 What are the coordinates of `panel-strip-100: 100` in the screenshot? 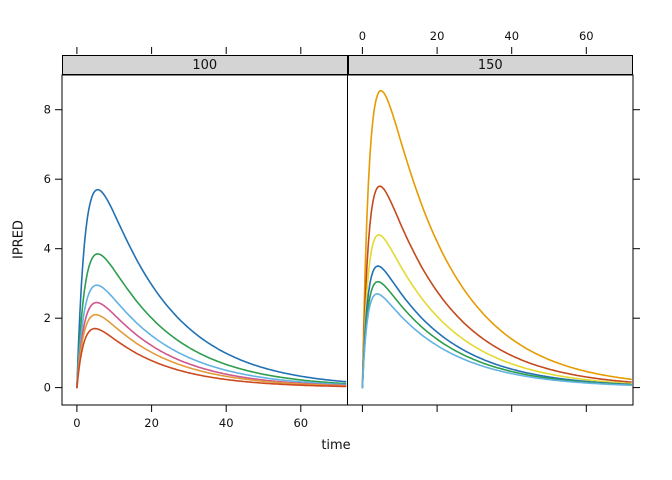 It's located at (205, 65).